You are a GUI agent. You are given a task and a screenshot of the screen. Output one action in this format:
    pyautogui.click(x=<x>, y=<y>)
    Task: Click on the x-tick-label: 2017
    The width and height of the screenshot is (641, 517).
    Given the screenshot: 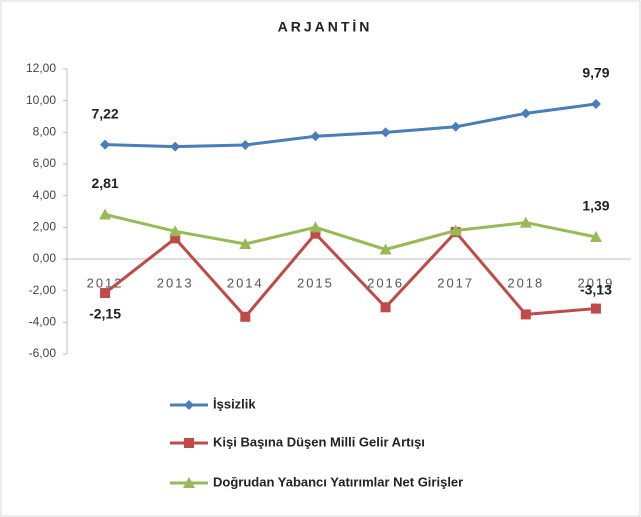 What is the action you would take?
    pyautogui.click(x=455, y=282)
    